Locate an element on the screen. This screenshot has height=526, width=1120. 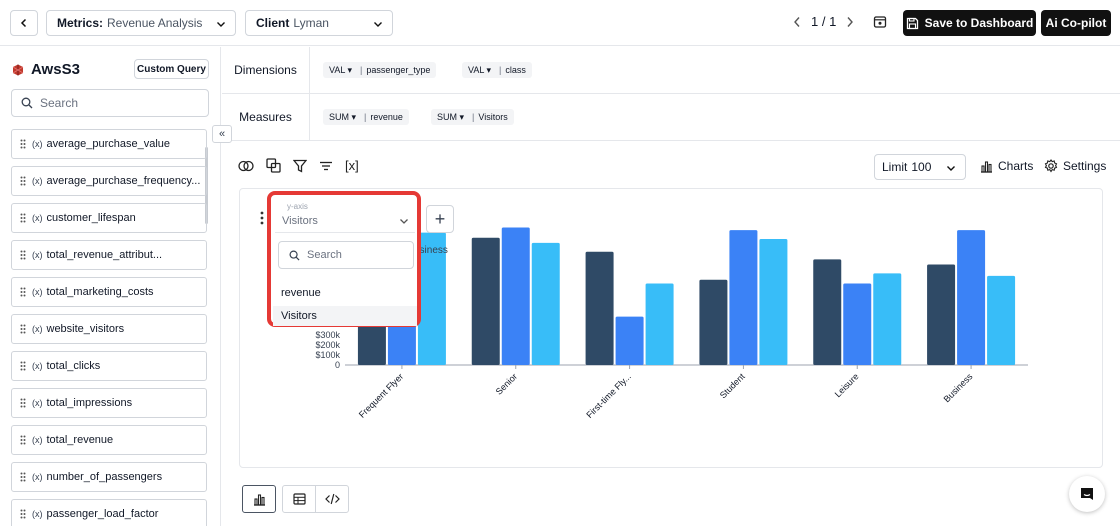
x-tick-label: Leisure is located at coordinates (847, 385).